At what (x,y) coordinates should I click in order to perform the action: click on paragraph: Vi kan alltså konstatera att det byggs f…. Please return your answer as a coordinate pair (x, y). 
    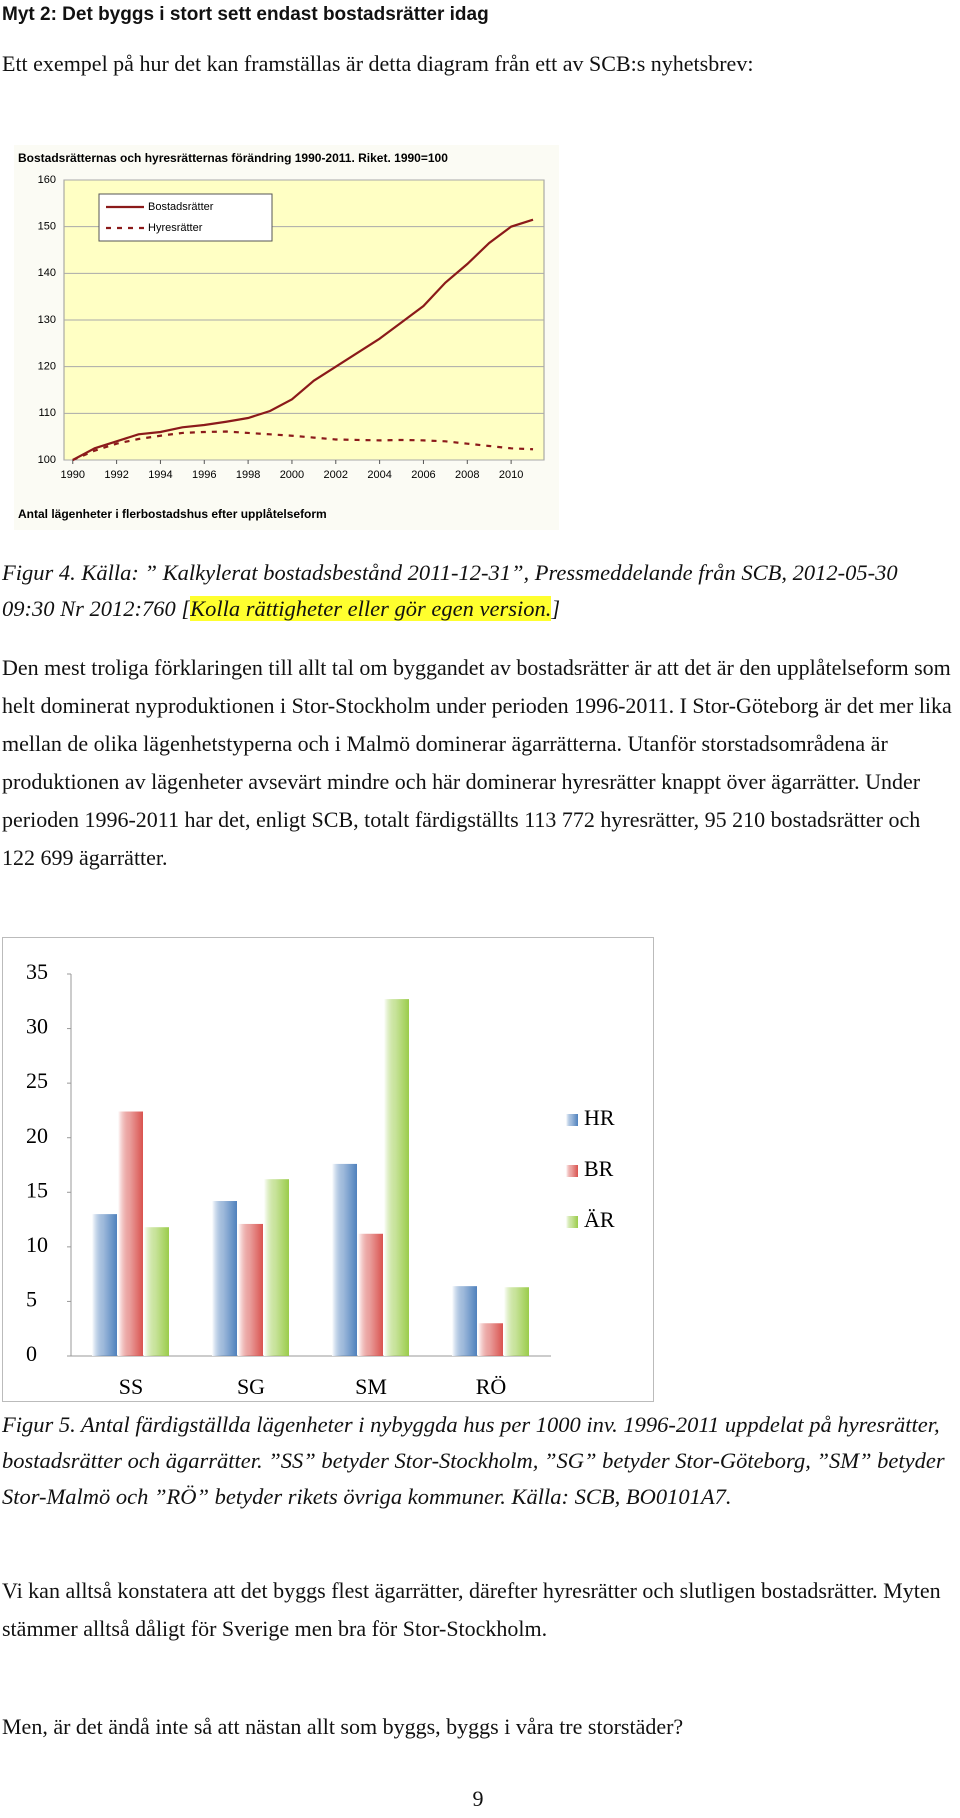
    Looking at the image, I should click on (471, 1609).